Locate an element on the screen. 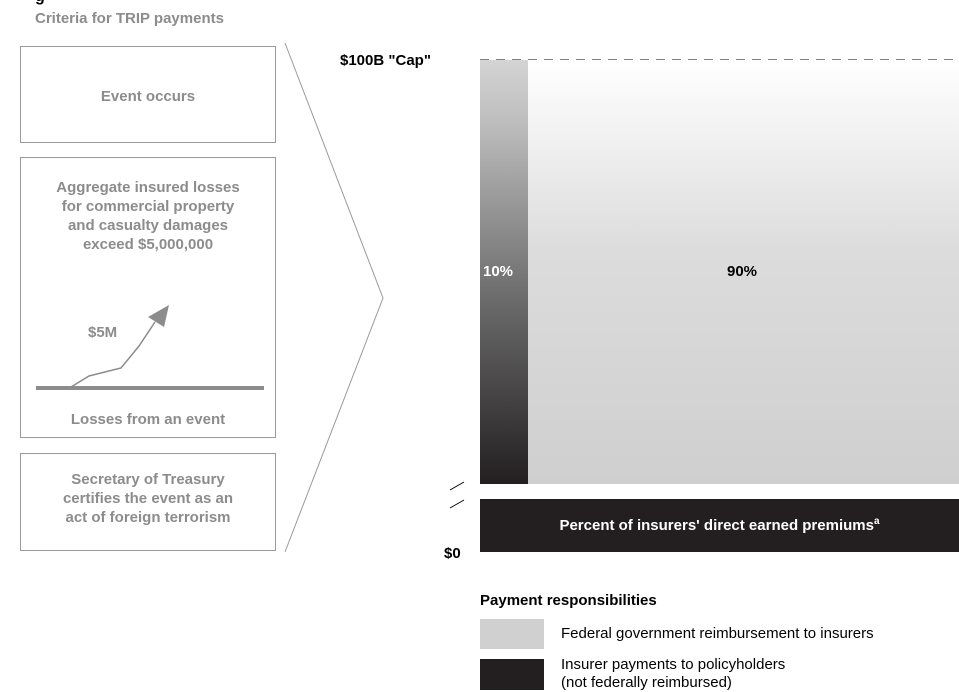 This screenshot has height=692, width=959. direct-earned-premiums-bar is located at coordinates (719, 525).